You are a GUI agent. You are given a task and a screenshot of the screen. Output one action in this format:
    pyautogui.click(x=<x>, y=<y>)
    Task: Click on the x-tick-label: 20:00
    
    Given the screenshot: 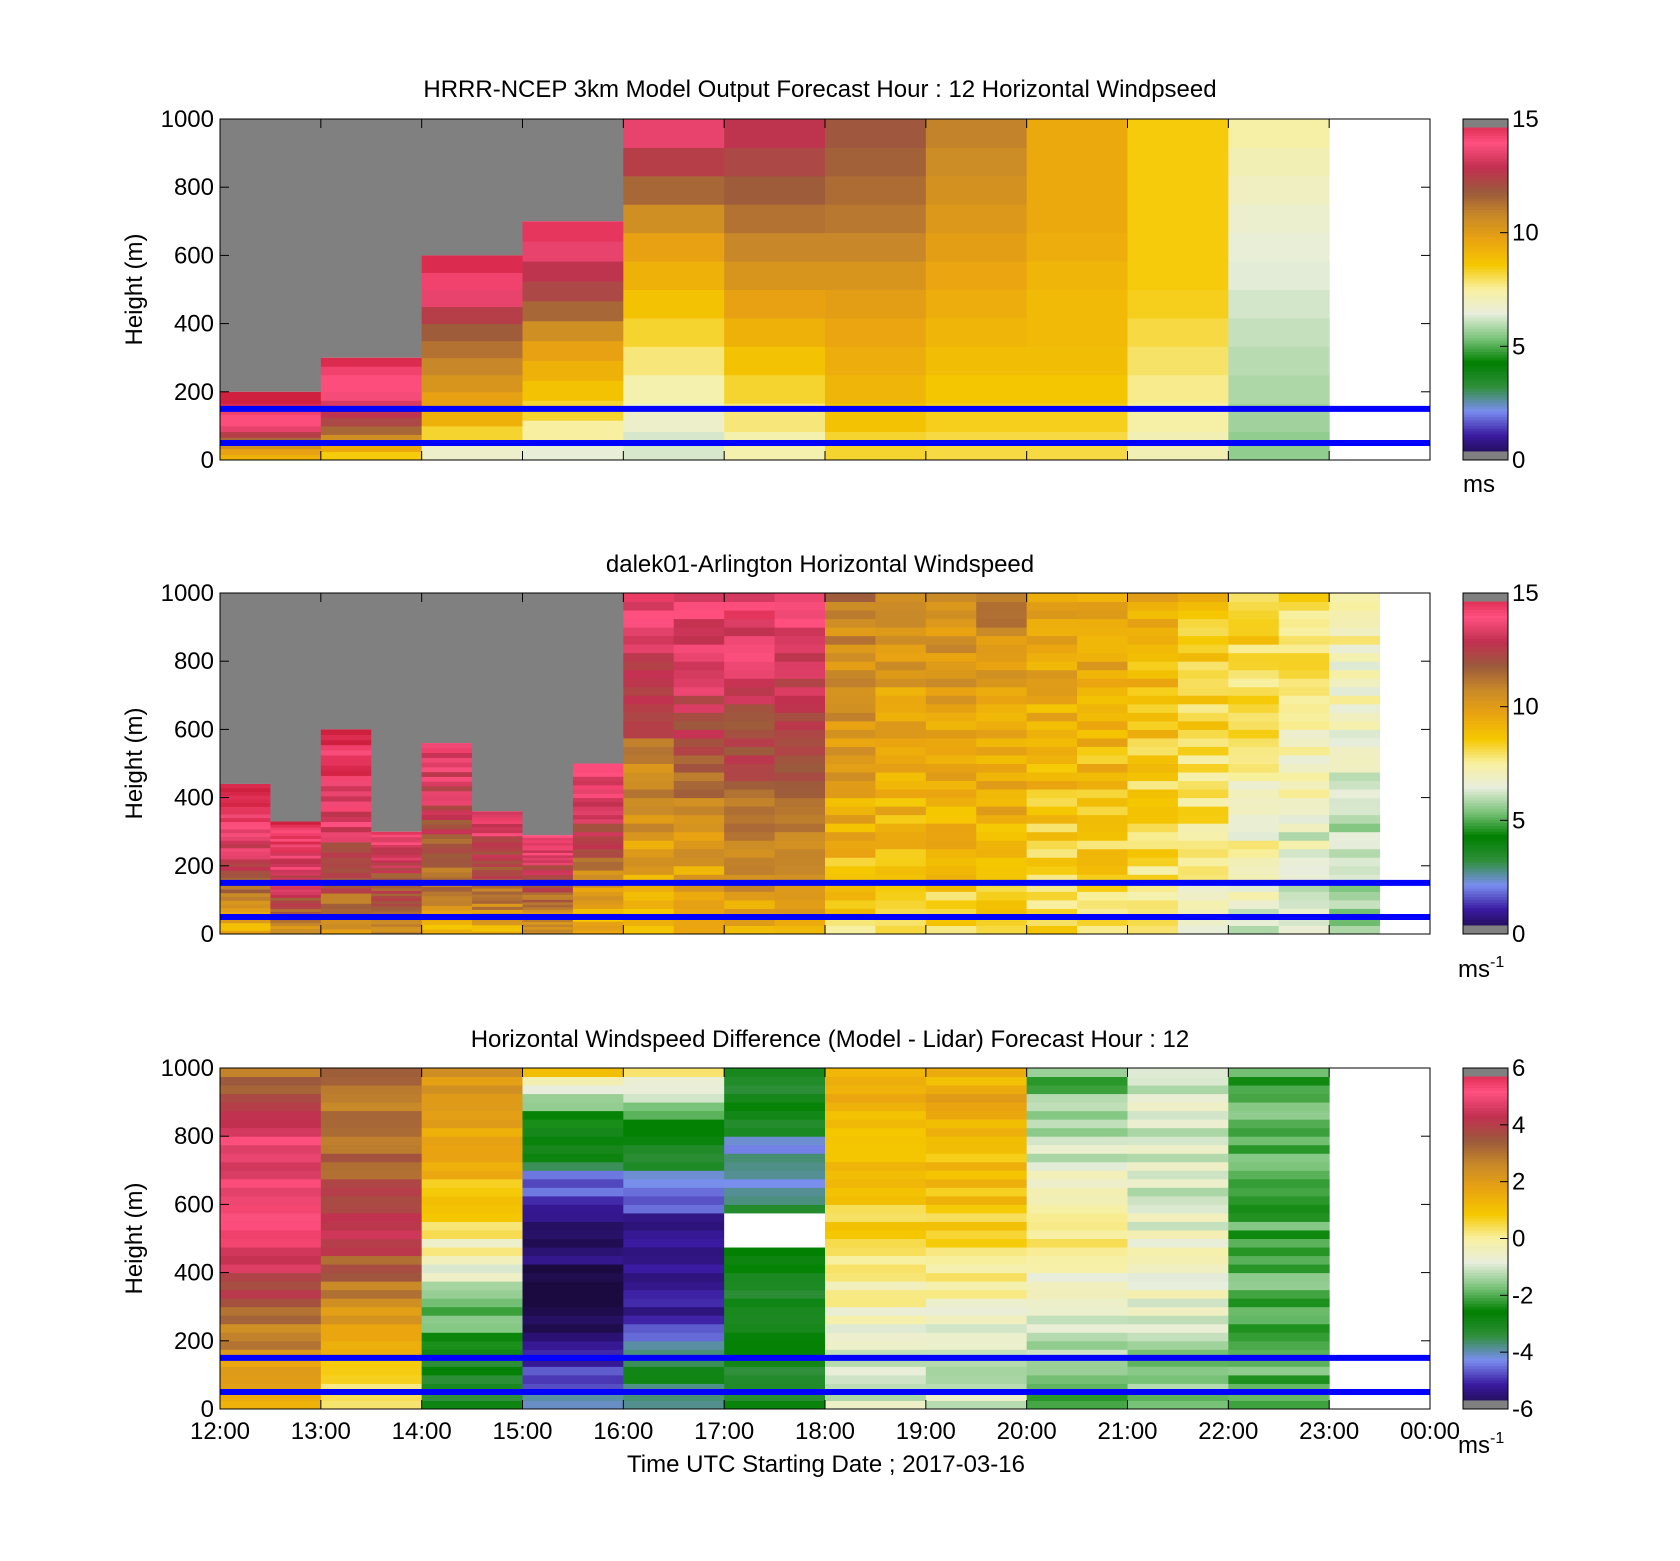 What is the action you would take?
    pyautogui.click(x=1027, y=1431)
    